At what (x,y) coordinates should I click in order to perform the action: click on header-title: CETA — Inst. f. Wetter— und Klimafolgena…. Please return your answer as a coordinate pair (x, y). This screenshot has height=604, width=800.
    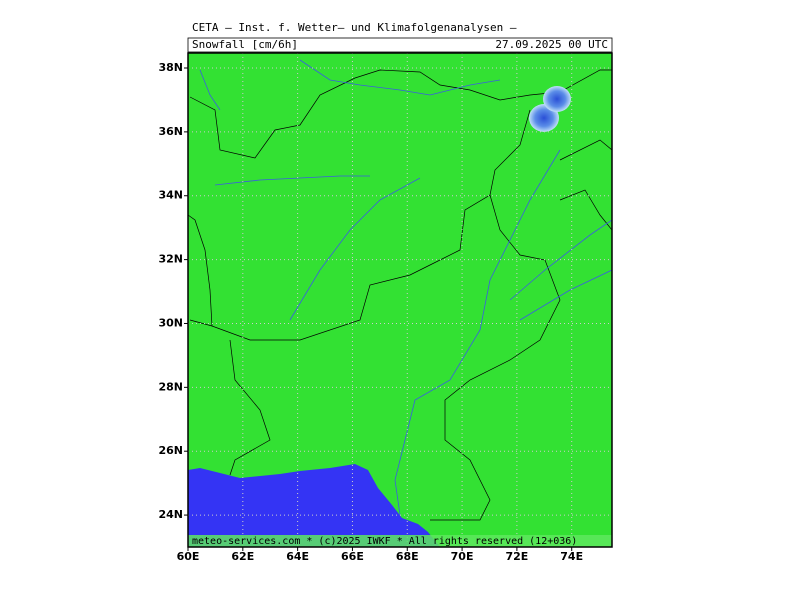
    Looking at the image, I should click on (354, 27).